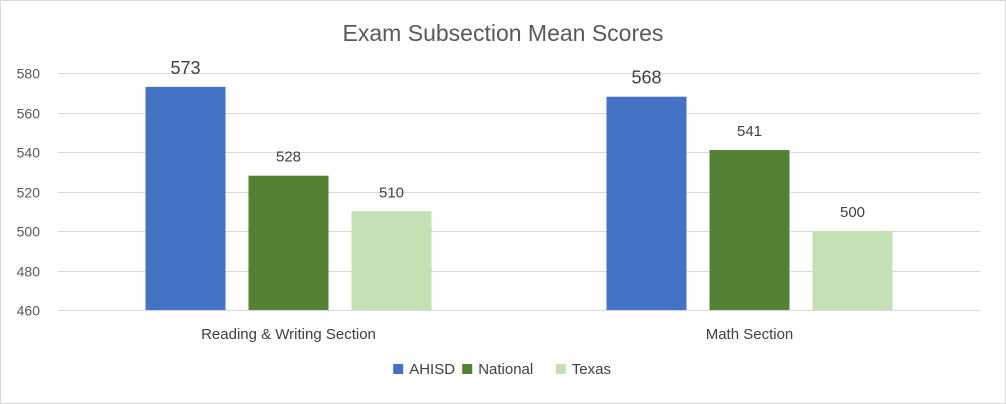 The height and width of the screenshot is (404, 1006). I want to click on x-category-label: Reading & Writing Section, so click(288, 334).